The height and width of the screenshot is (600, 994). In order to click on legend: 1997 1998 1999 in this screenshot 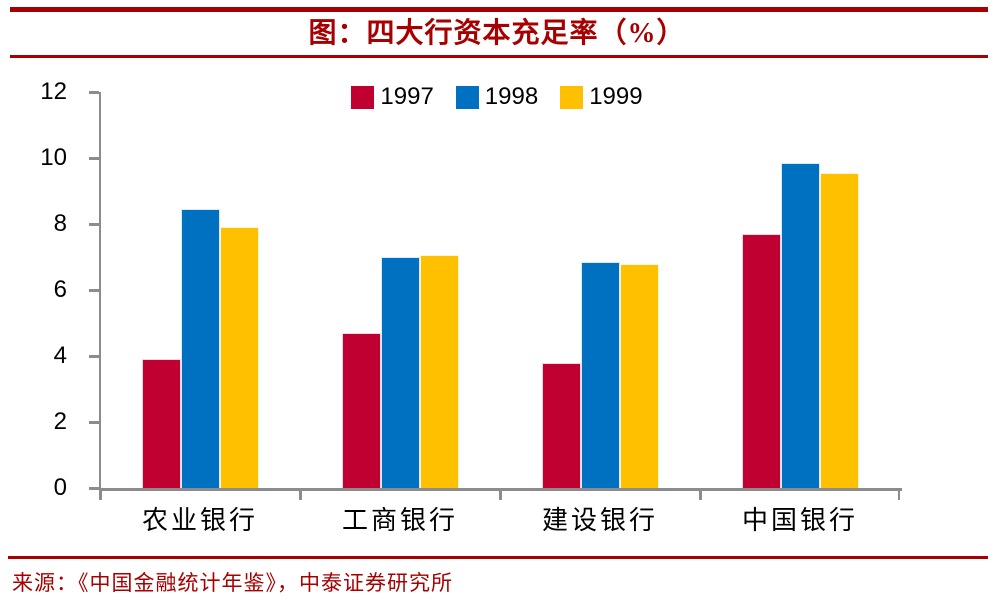, I will do `click(497, 97)`.